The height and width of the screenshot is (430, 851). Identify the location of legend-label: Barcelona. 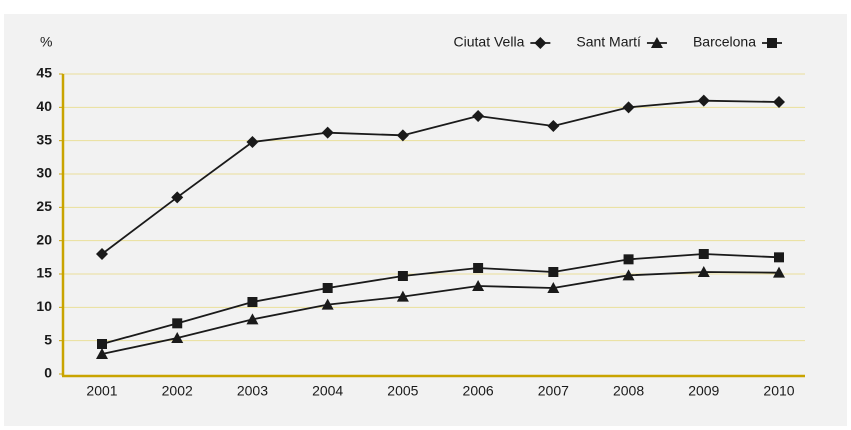
(724, 42).